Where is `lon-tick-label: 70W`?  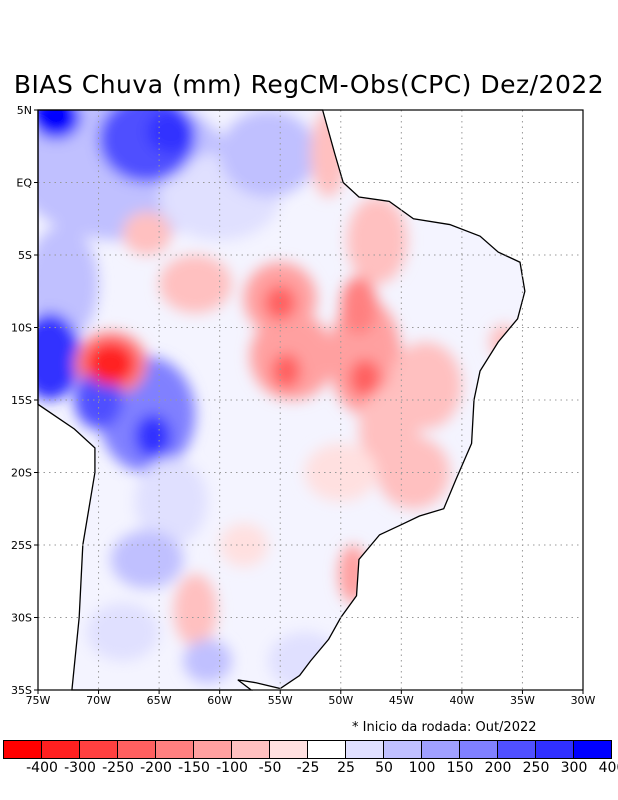
lon-tick-label: 70W is located at coordinates (98, 700).